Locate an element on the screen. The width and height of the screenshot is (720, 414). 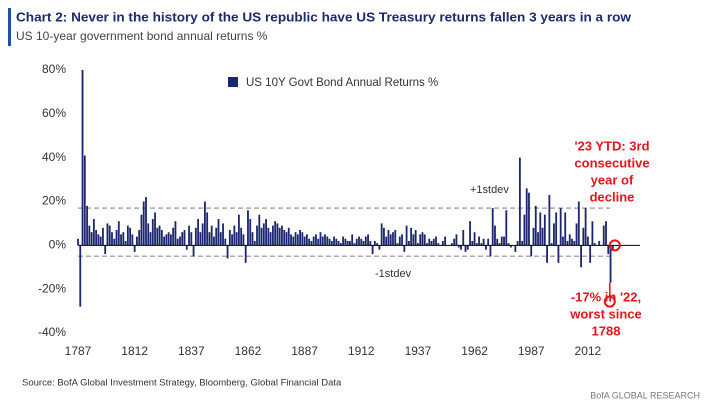
annotation-text: 1788 is located at coordinates (606, 330).